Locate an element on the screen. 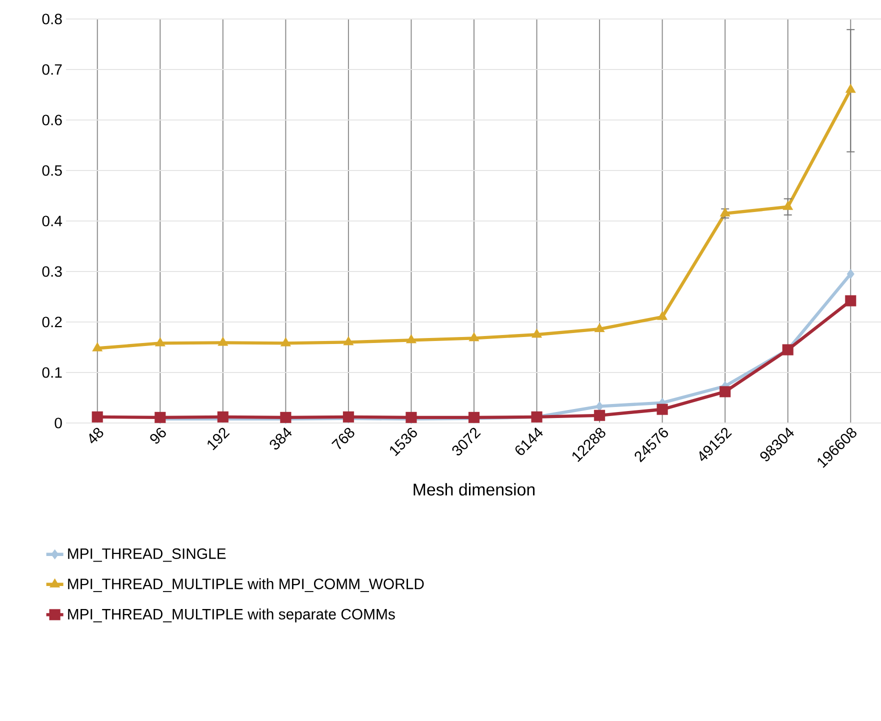 The height and width of the screenshot is (721, 881). x-tick-label: 48 is located at coordinates (96, 436).